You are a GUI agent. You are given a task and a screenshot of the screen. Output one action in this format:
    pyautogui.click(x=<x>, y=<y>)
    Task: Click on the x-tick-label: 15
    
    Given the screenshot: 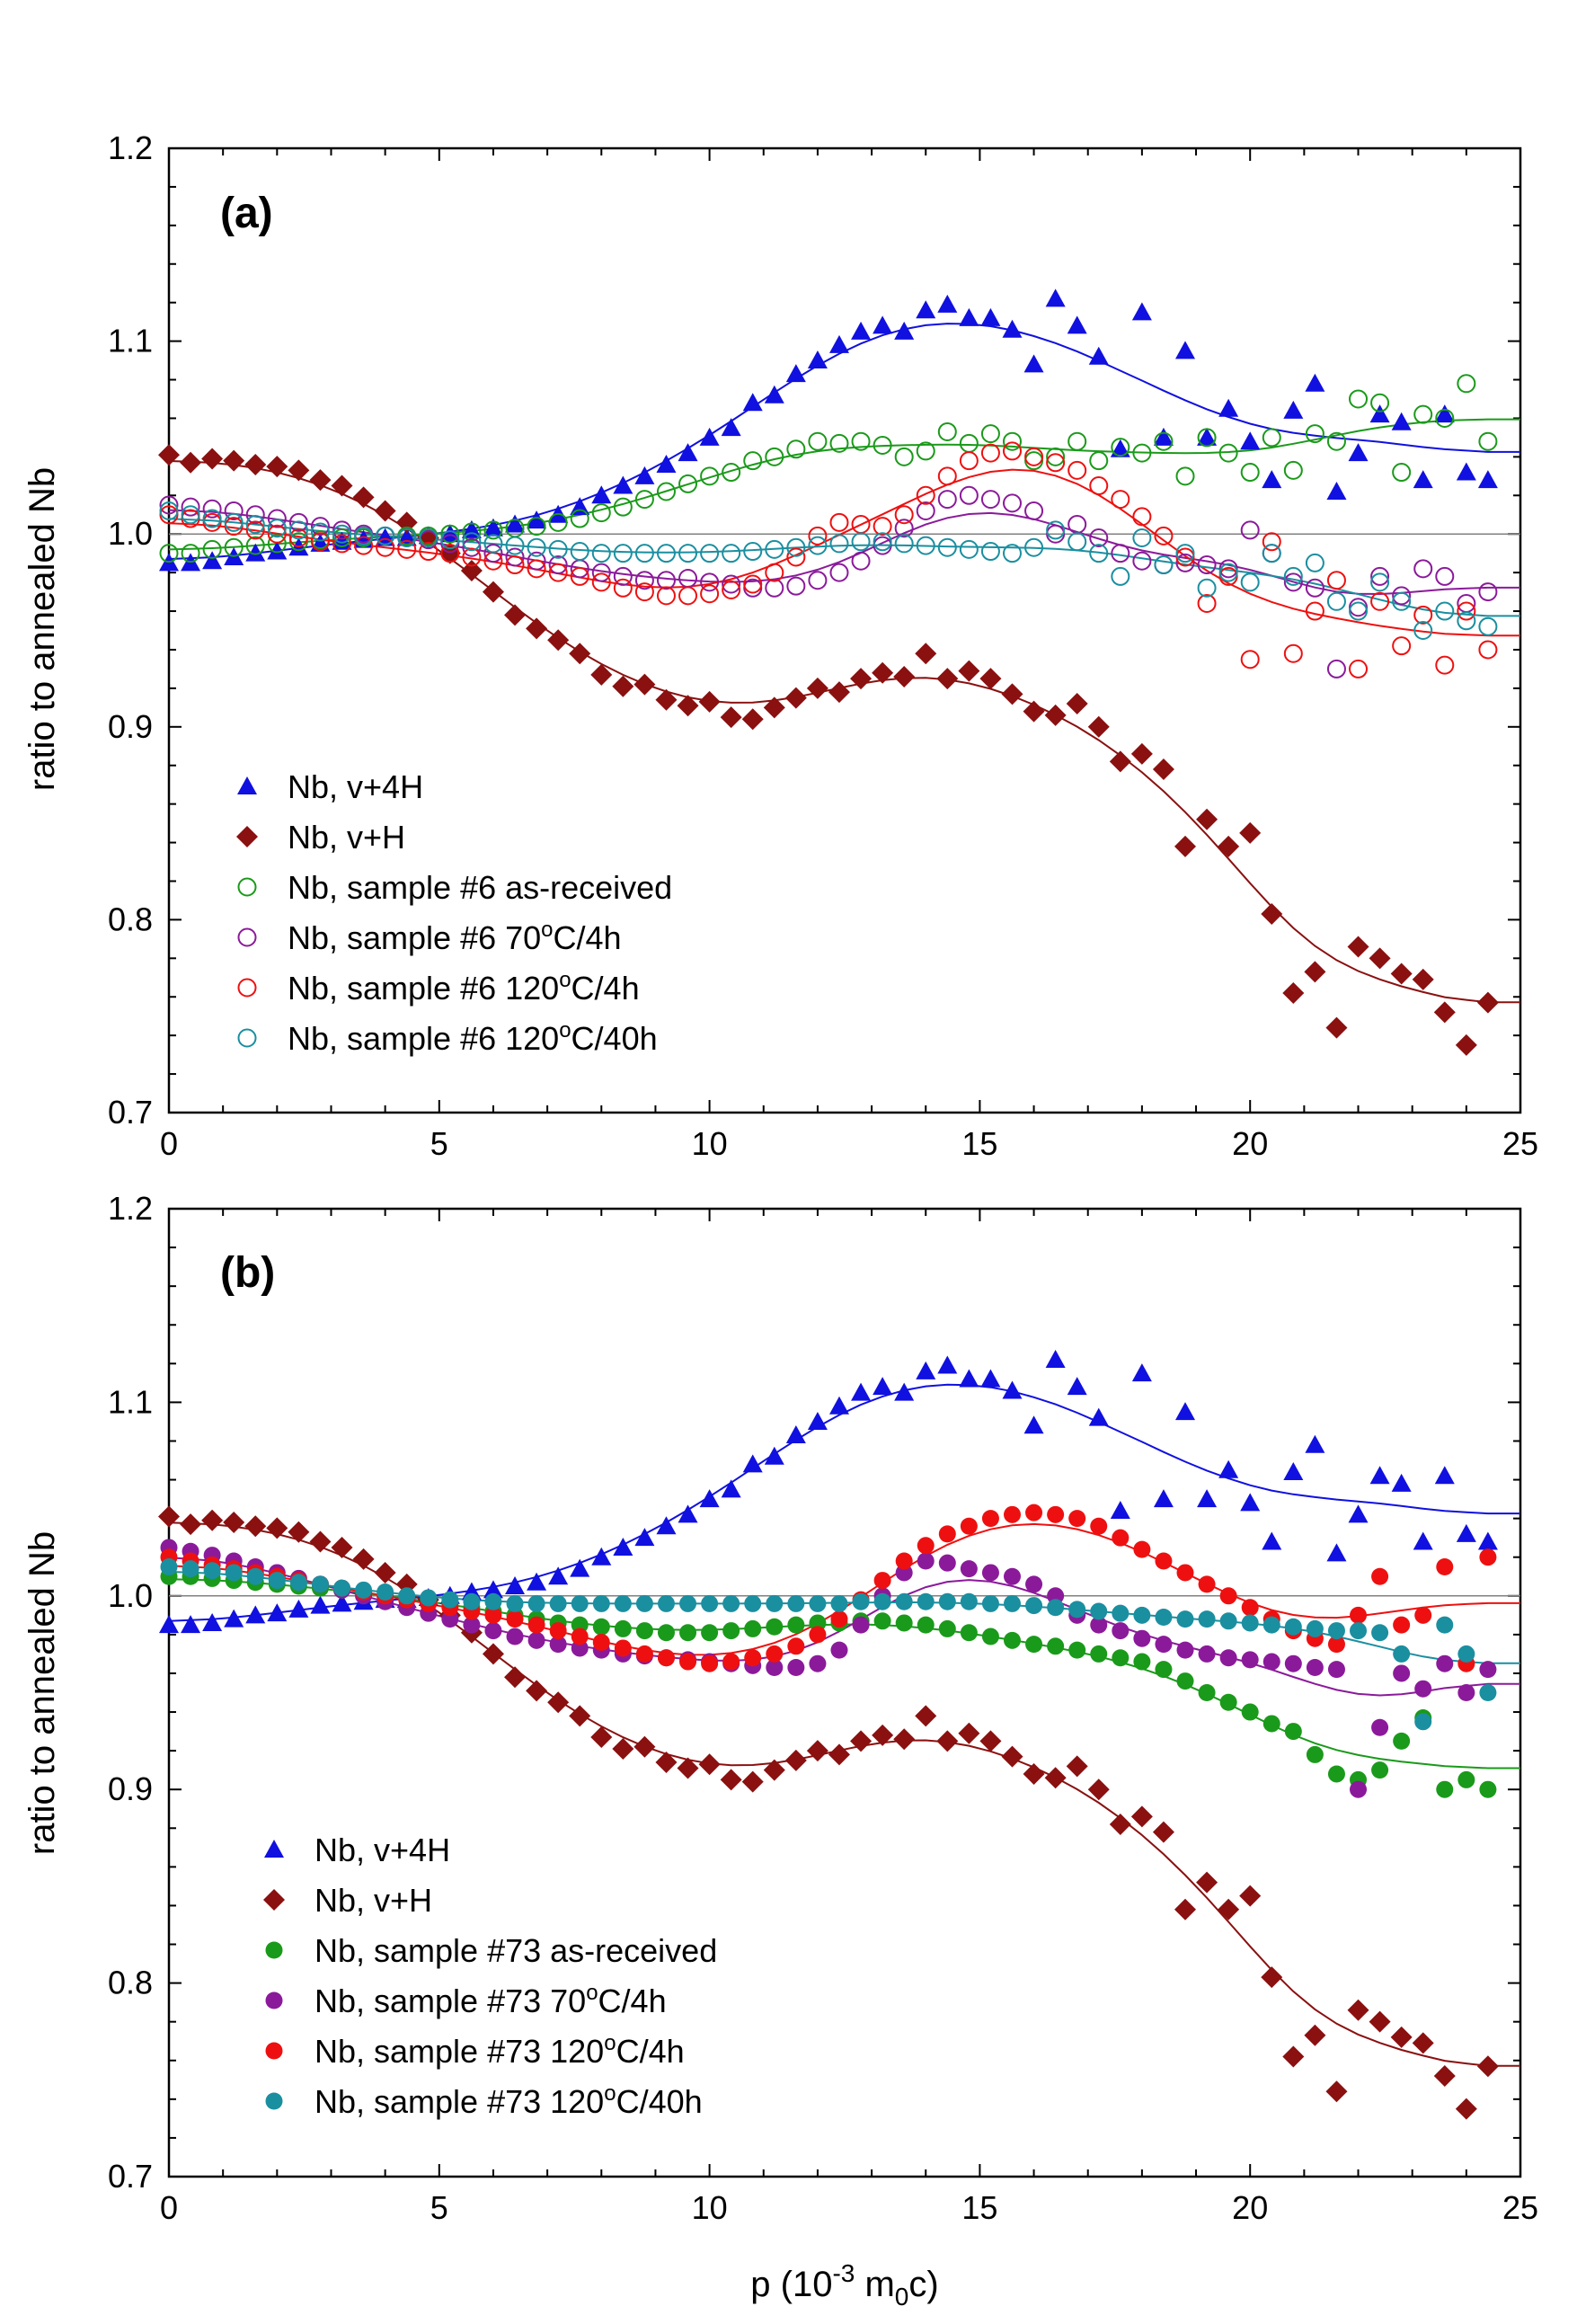 What is the action you would take?
    pyautogui.click(x=979, y=1143)
    